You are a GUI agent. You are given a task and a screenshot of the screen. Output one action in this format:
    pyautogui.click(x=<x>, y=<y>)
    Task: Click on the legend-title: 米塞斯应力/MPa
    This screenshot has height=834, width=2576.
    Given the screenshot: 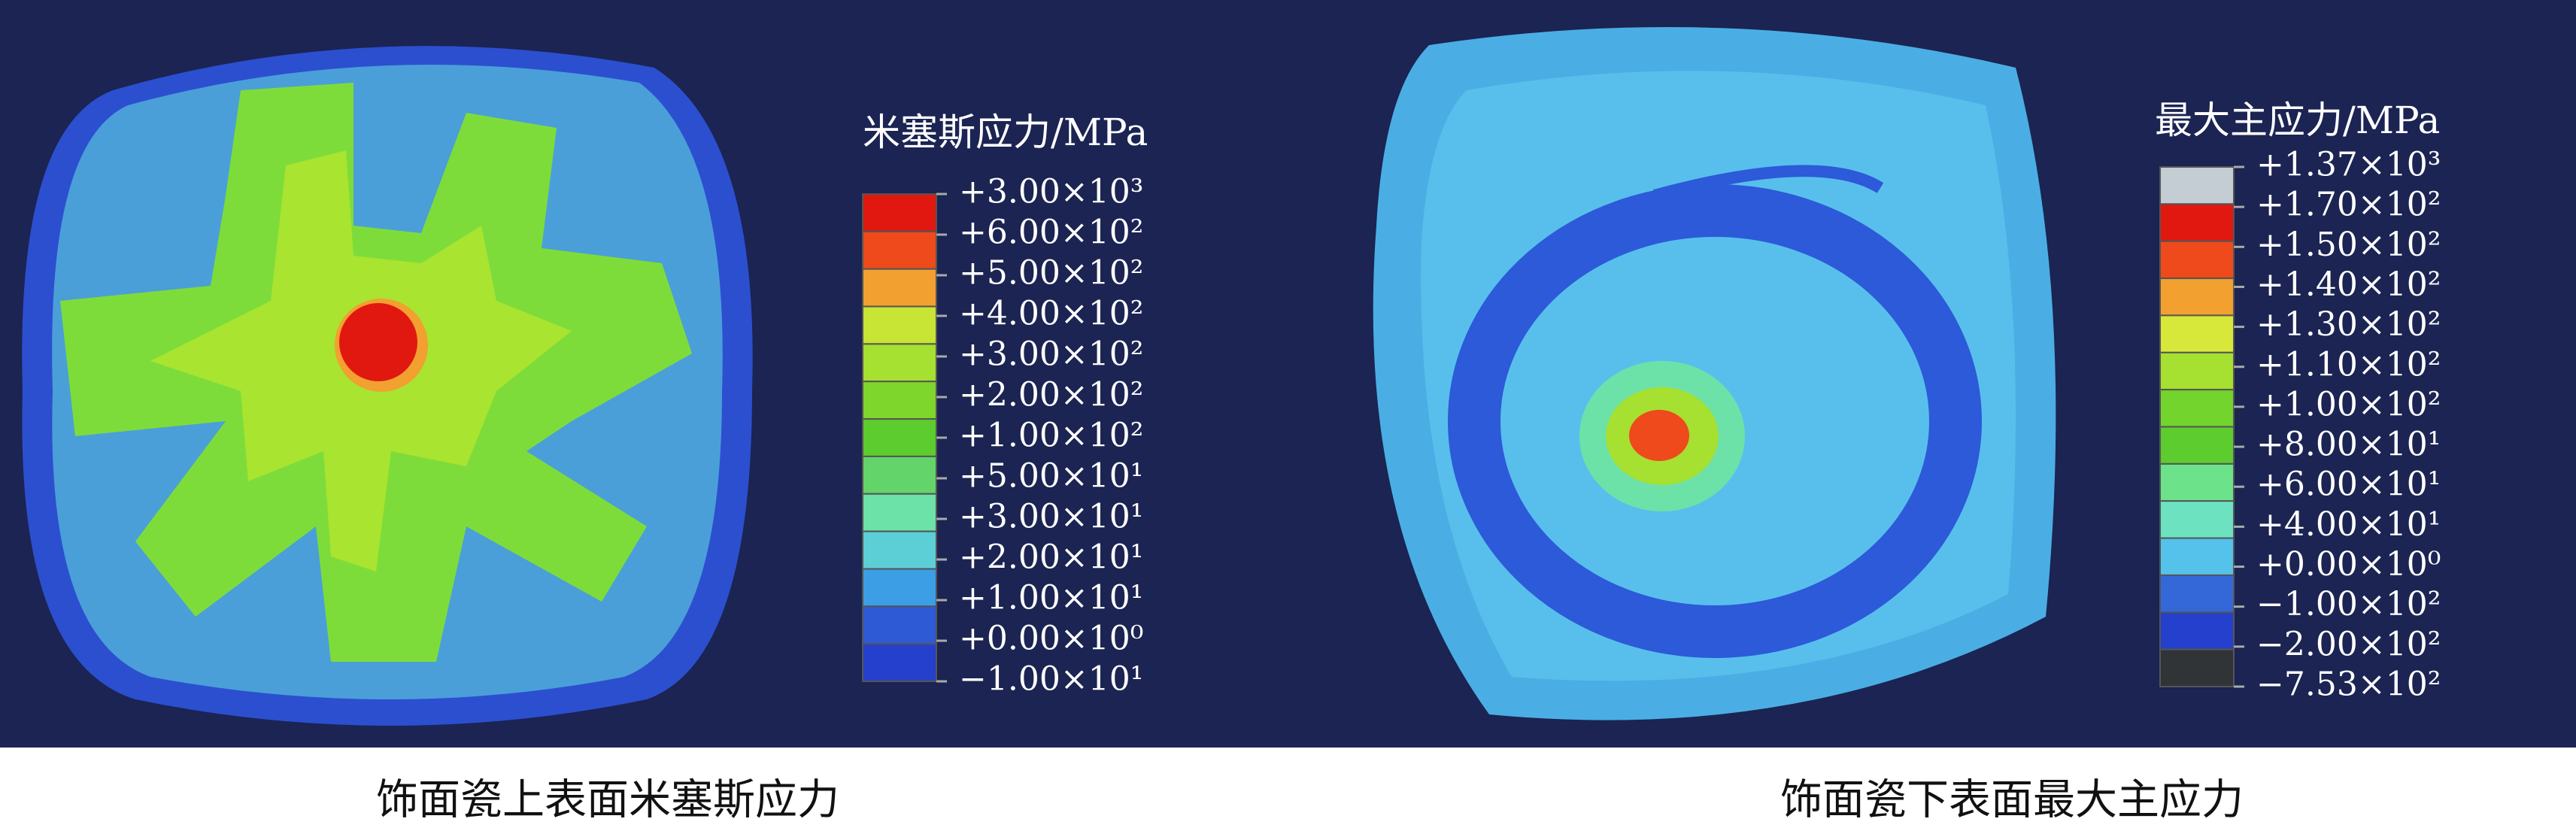 What is the action you would take?
    pyautogui.click(x=1005, y=132)
    